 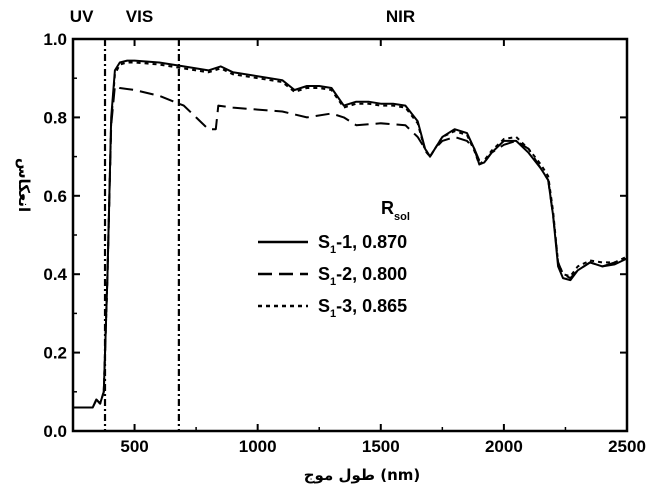 What do you see at coordinates (55, 353) in the screenshot?
I see `y-tick-label: 0.2` at bounding box center [55, 353].